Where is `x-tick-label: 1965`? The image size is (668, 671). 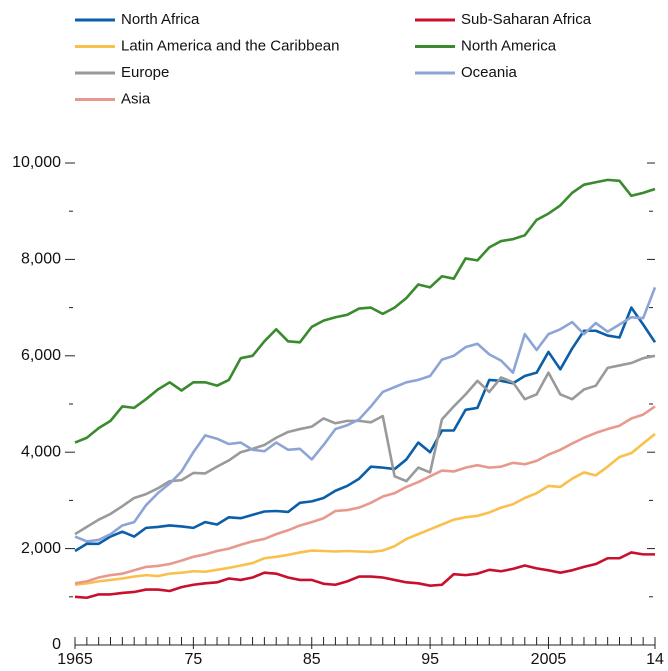 x-tick-label: 1965 is located at coordinates (75, 659).